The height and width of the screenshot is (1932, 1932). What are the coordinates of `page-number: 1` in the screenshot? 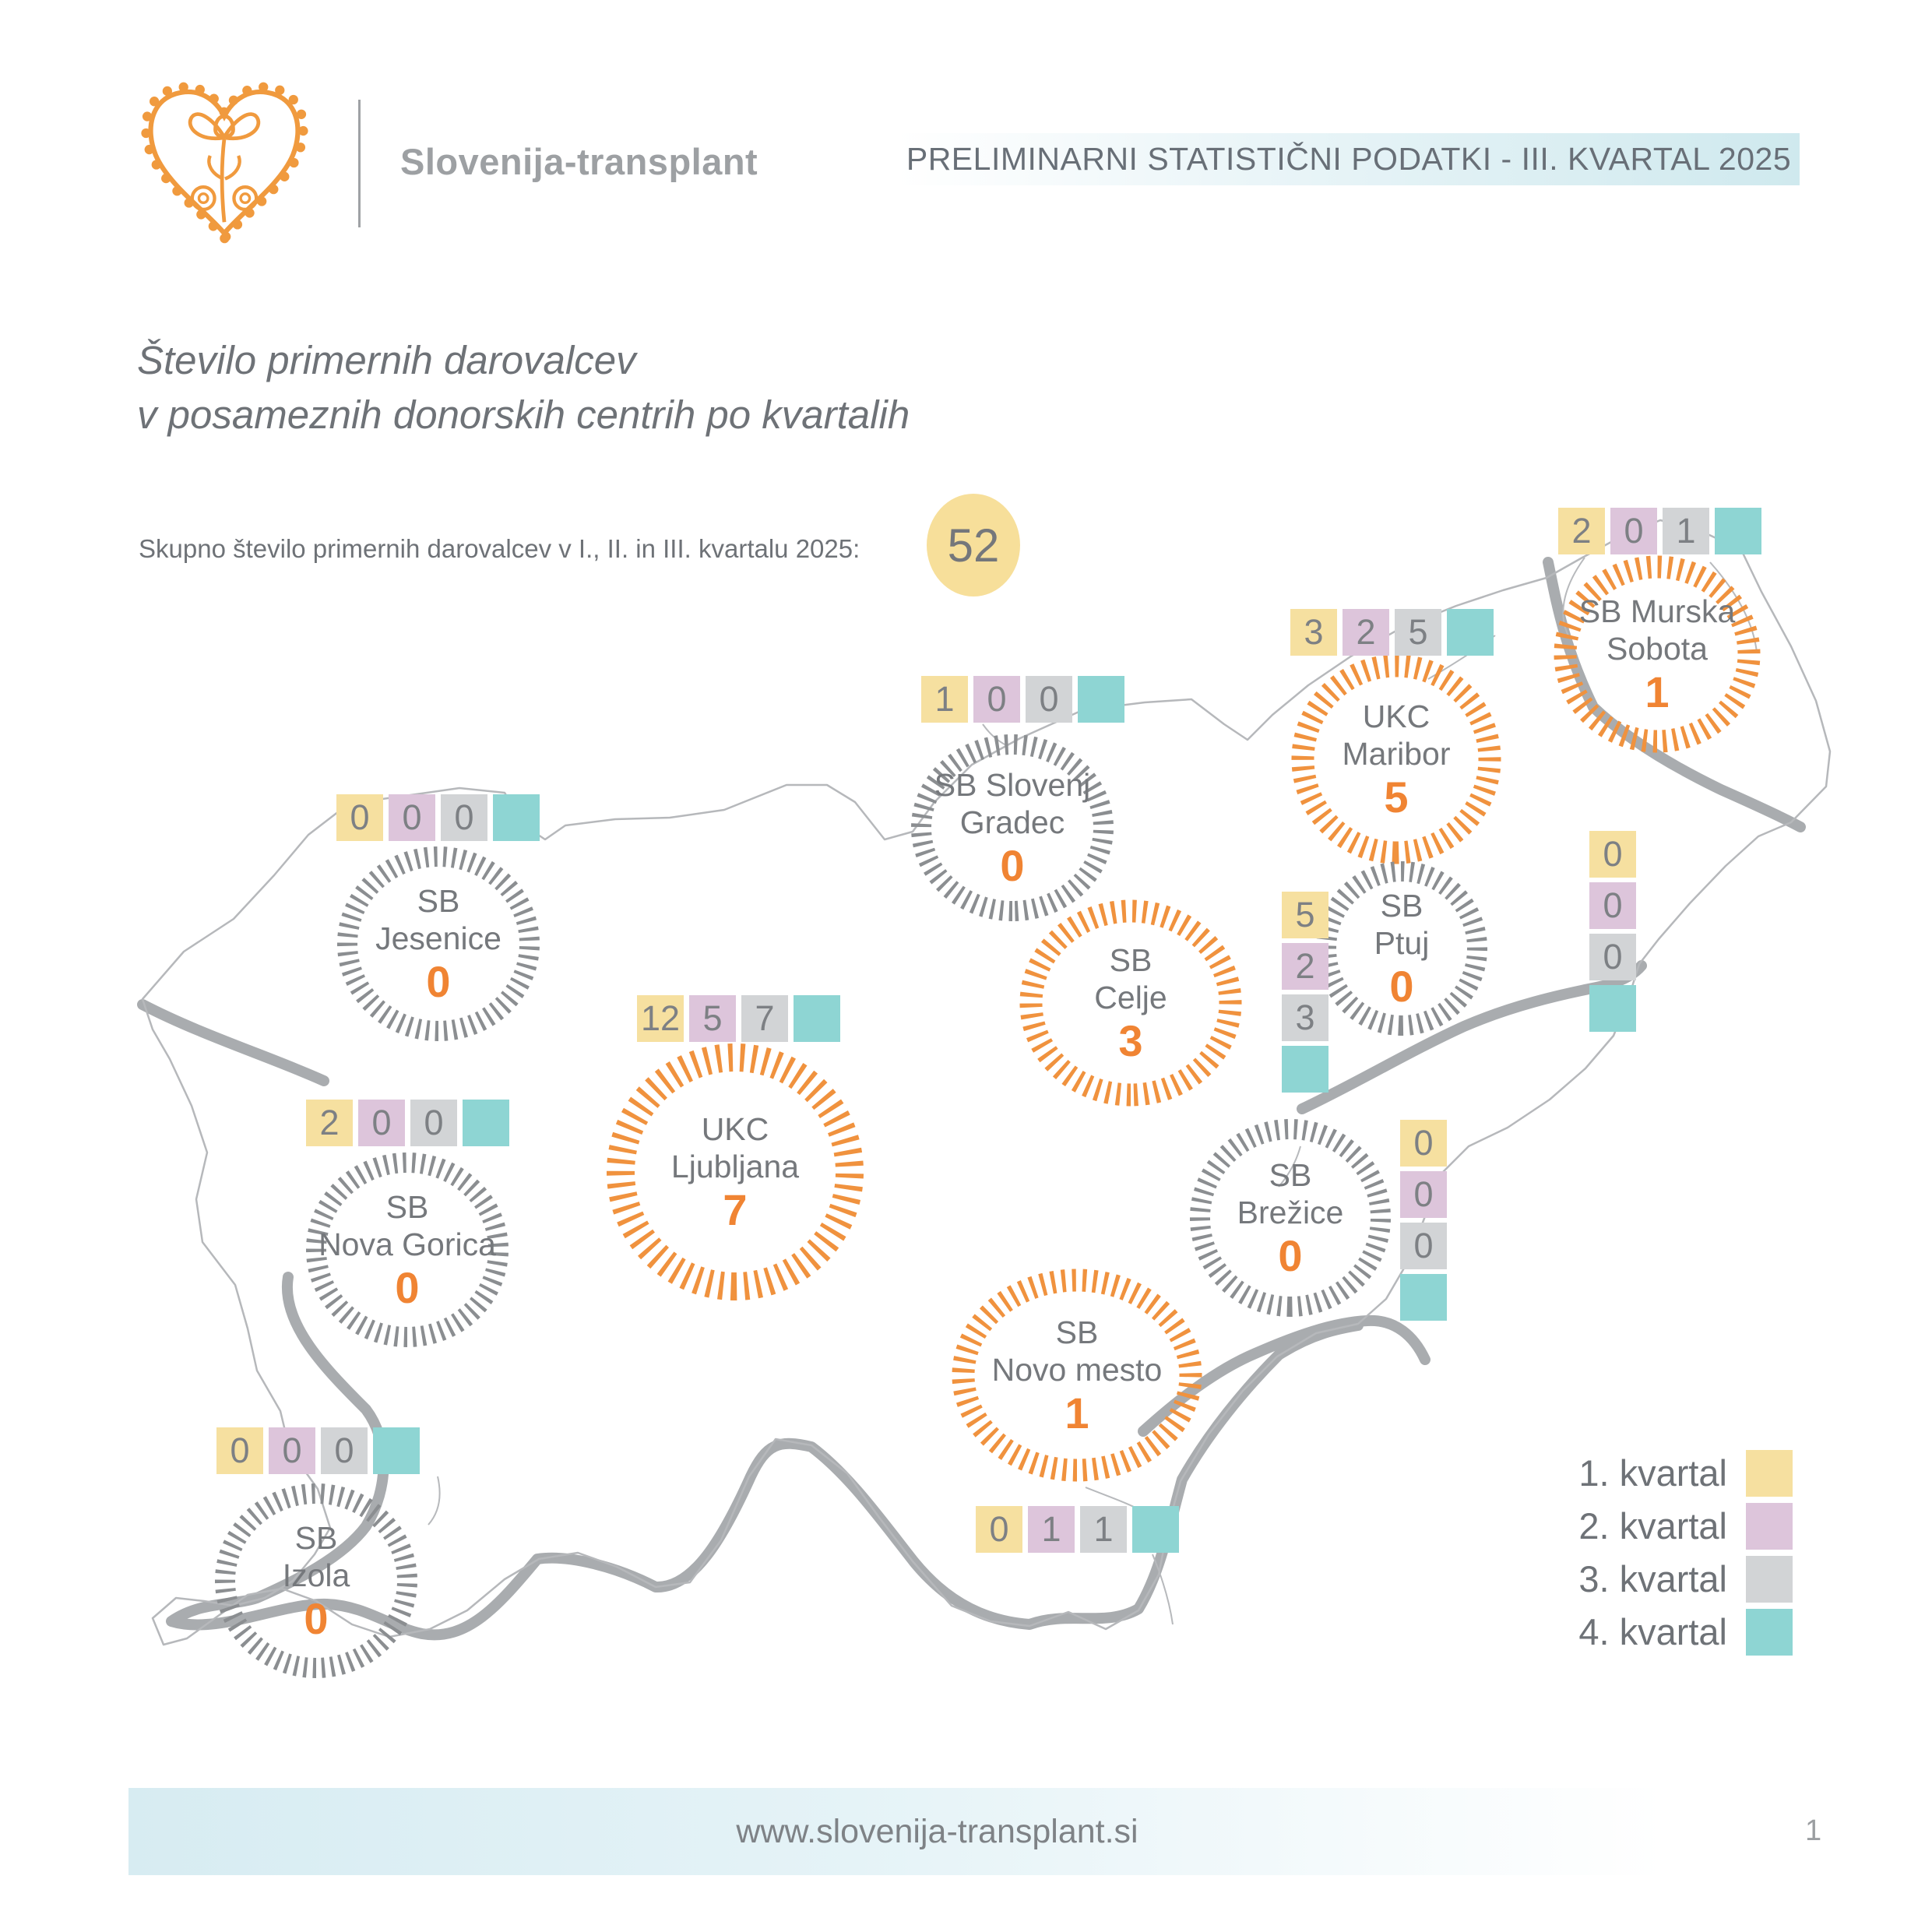 It's located at (1813, 1830).